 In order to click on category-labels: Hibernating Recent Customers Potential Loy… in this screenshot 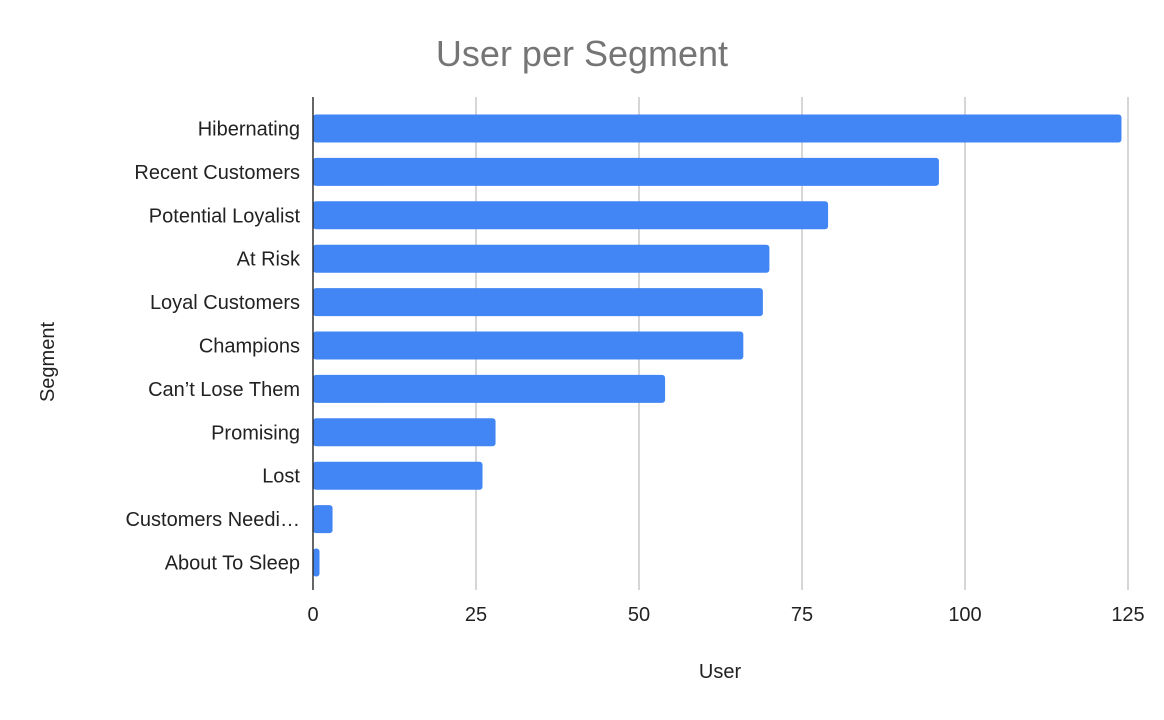, I will do `click(213, 347)`.